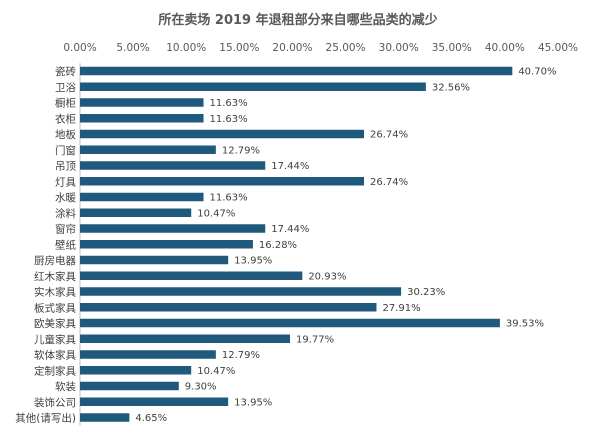  What do you see at coordinates (537, 72) in the screenshot?
I see `value-label: 40.70%` at bounding box center [537, 72].